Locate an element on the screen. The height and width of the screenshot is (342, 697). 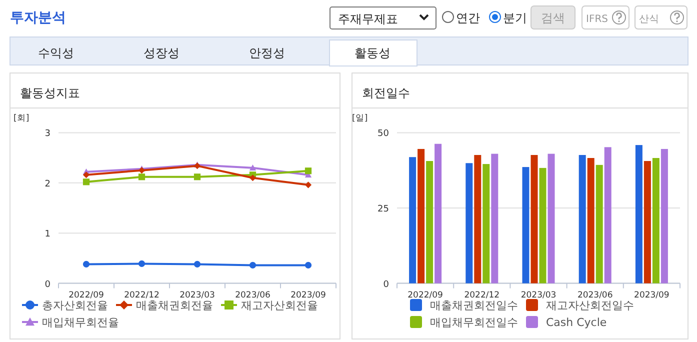
legend-label: 매출채권회전율 is located at coordinates (174, 305).